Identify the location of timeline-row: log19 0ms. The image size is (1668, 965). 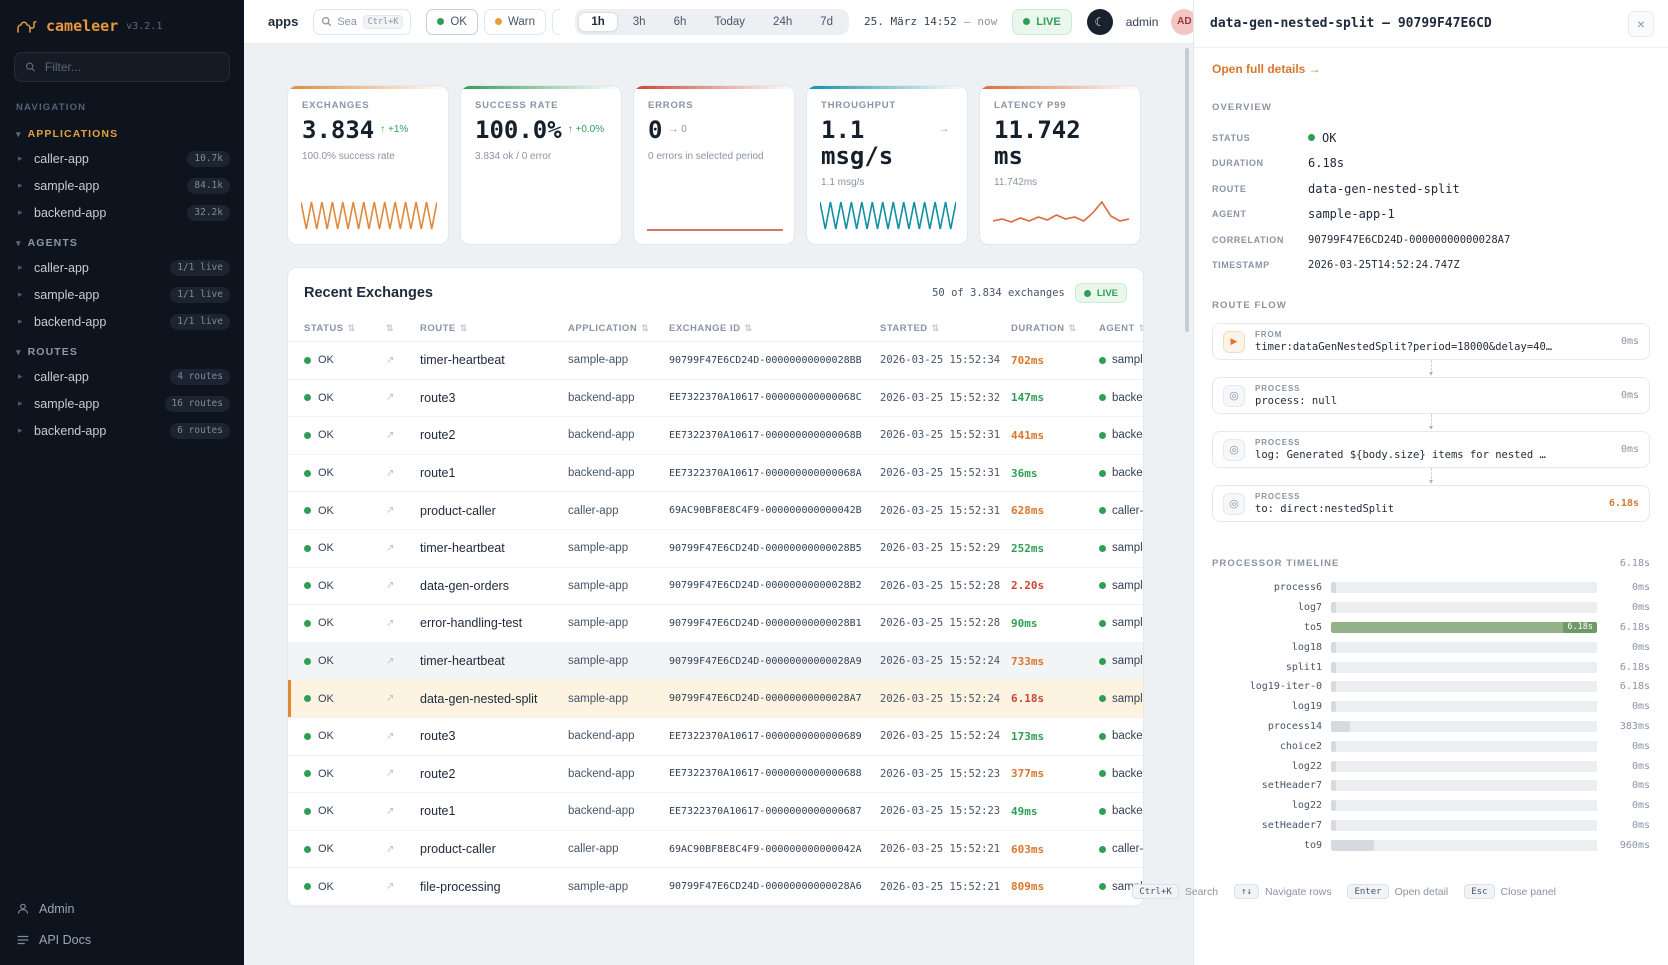
(1431, 707).